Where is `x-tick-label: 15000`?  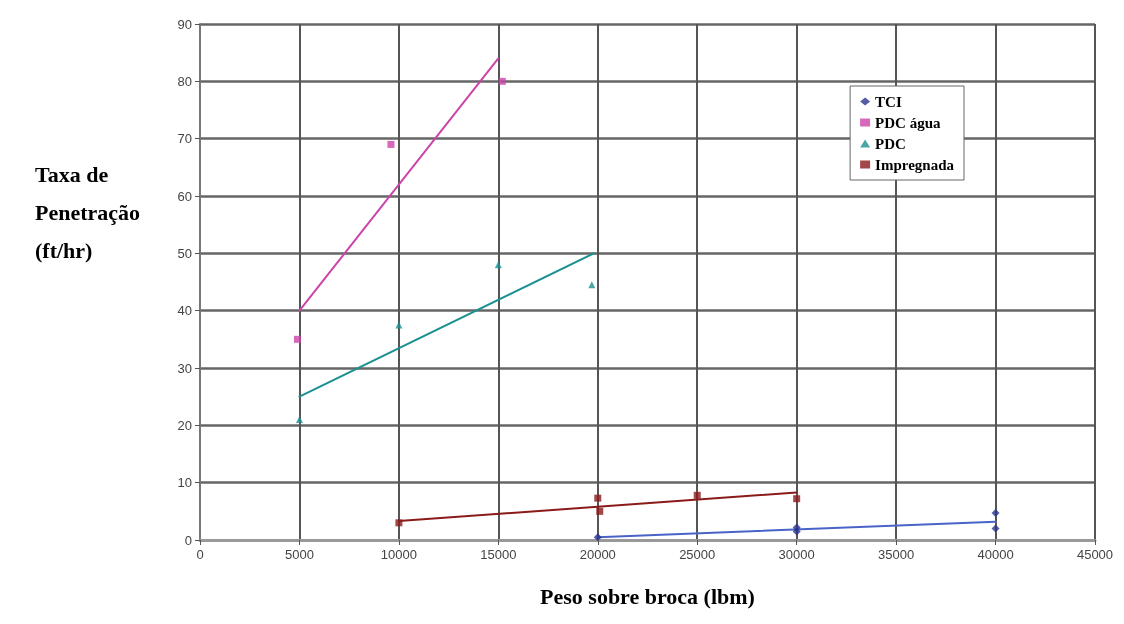
x-tick-label: 15000 is located at coordinates (498, 554).